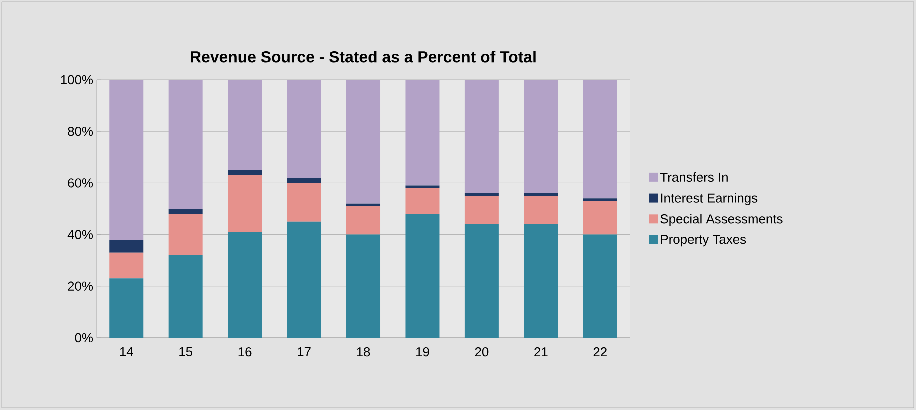 This screenshot has width=916, height=410. What do you see at coordinates (482, 352) in the screenshot?
I see `x-tick-label: 20` at bounding box center [482, 352].